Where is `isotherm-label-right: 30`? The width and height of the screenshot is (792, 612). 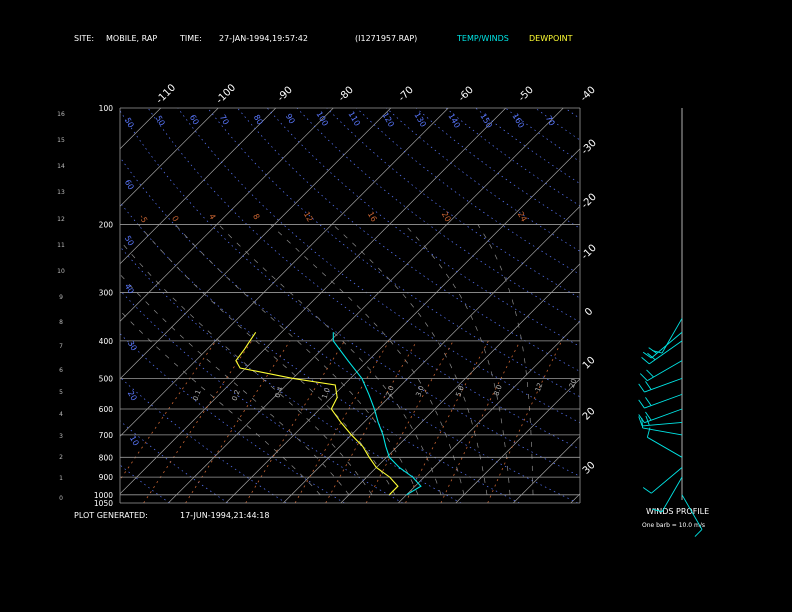 isotherm-label-right: 30 is located at coordinates (589, 468).